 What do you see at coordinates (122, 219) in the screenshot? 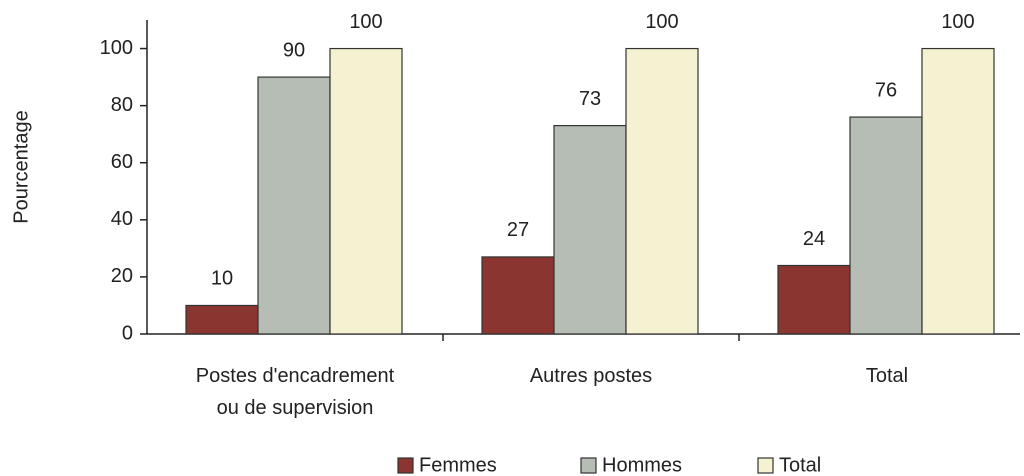
I see `y-tick-label: 40` at bounding box center [122, 219].